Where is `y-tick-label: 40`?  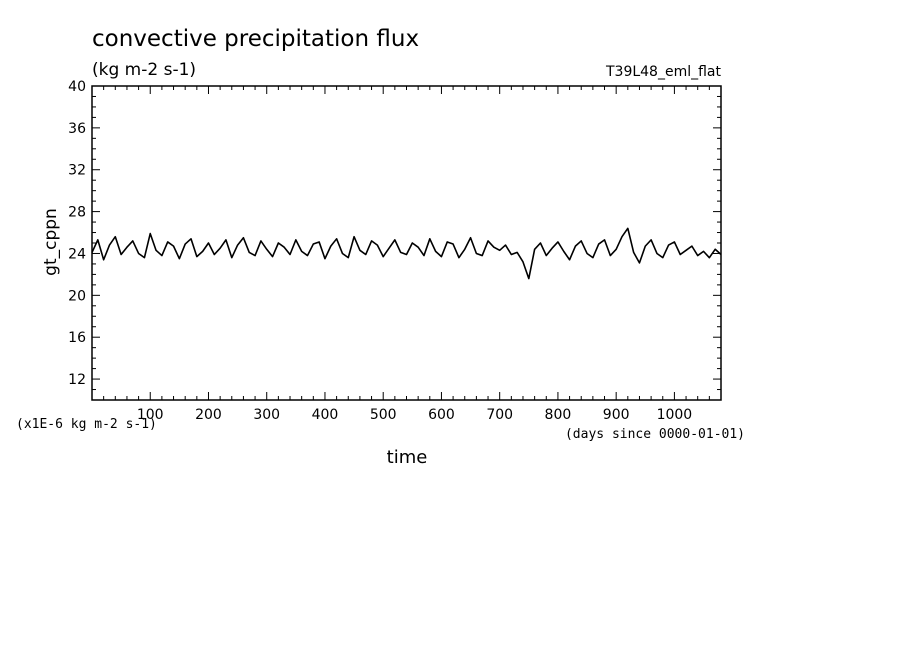 y-tick-label: 40 is located at coordinates (77, 87).